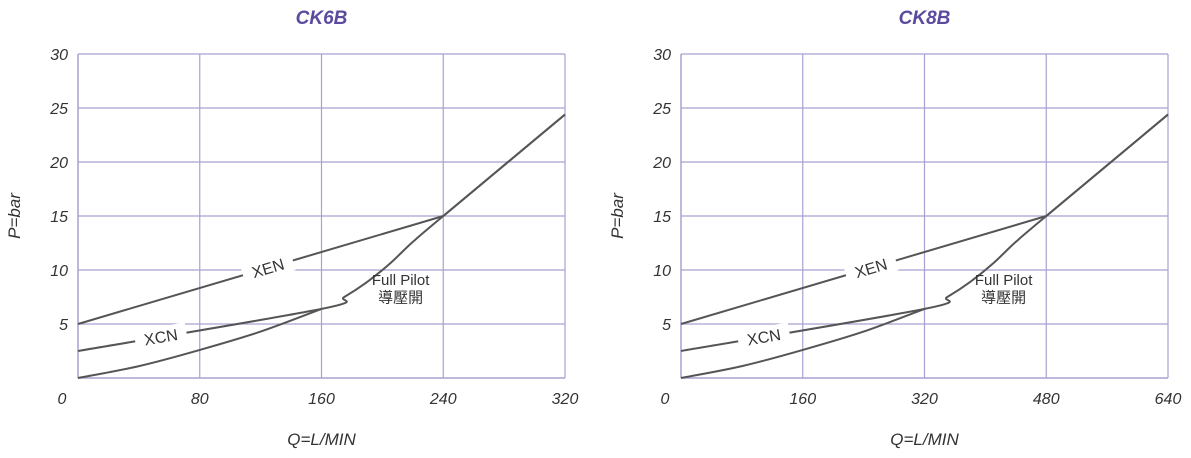 Image resolution: width=1191 pixels, height=458 pixels. What do you see at coordinates (443, 399) in the screenshot?
I see `x-tick-label: 240` at bounding box center [443, 399].